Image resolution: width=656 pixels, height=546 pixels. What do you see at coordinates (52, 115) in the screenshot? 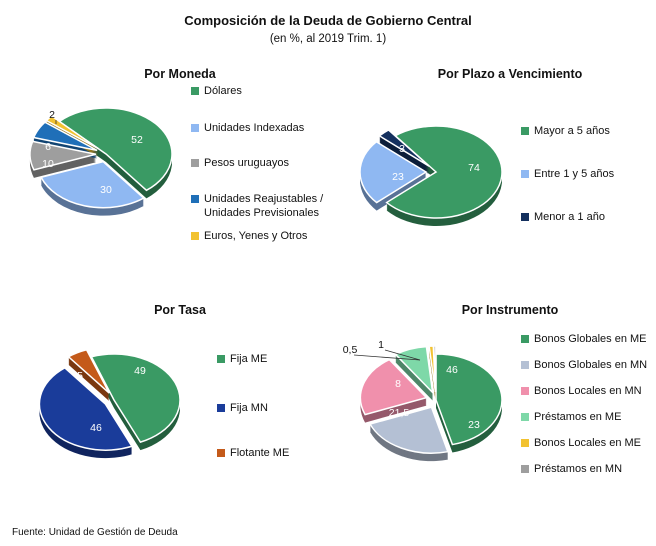
I see `data-label-moneda-4: 2` at bounding box center [52, 115].